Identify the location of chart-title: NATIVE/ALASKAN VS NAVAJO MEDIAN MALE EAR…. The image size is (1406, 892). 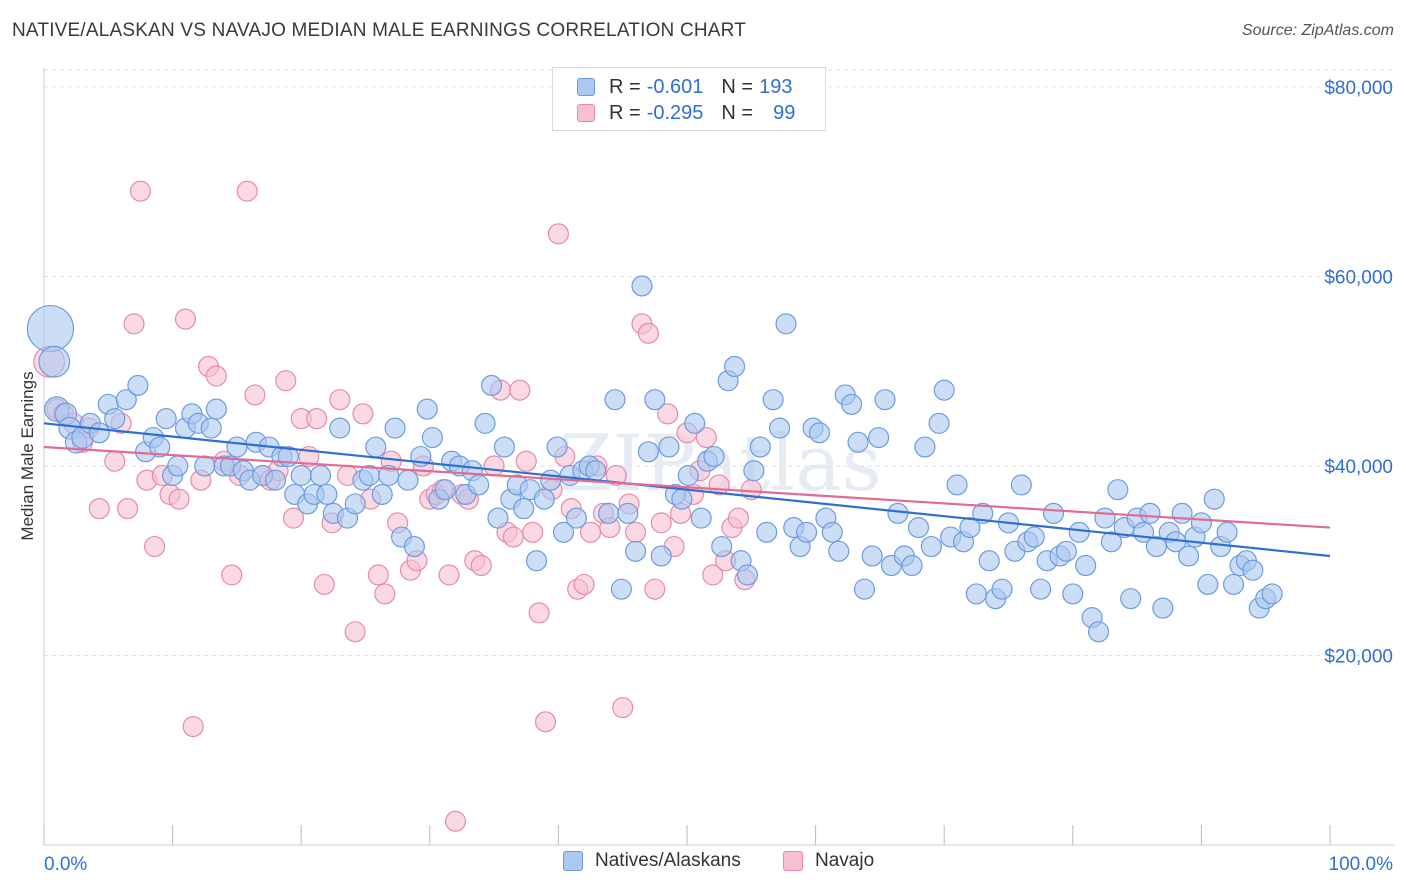
(379, 30).